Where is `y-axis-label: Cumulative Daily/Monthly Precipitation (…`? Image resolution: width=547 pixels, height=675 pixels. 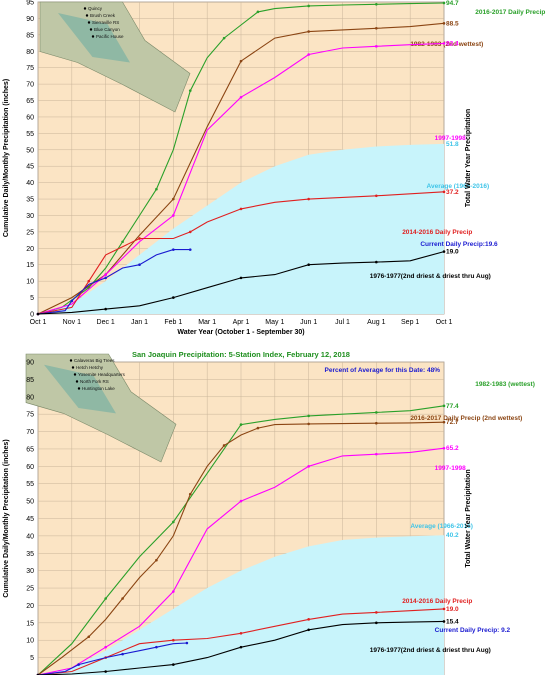 y-axis-label: Cumulative Daily/Monthly Precipitation (… is located at coordinates (6, 518).